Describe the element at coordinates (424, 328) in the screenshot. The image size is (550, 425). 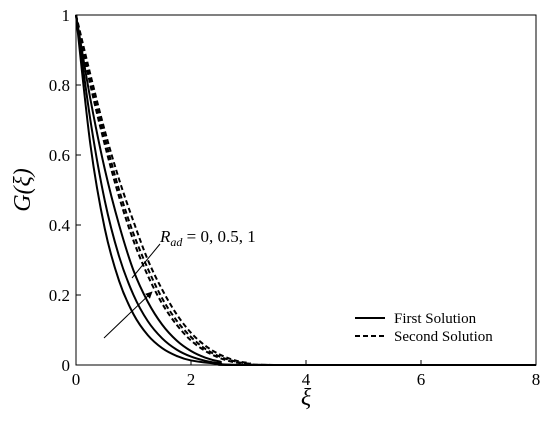
I see `legend: First Solution Second Solution` at that location.